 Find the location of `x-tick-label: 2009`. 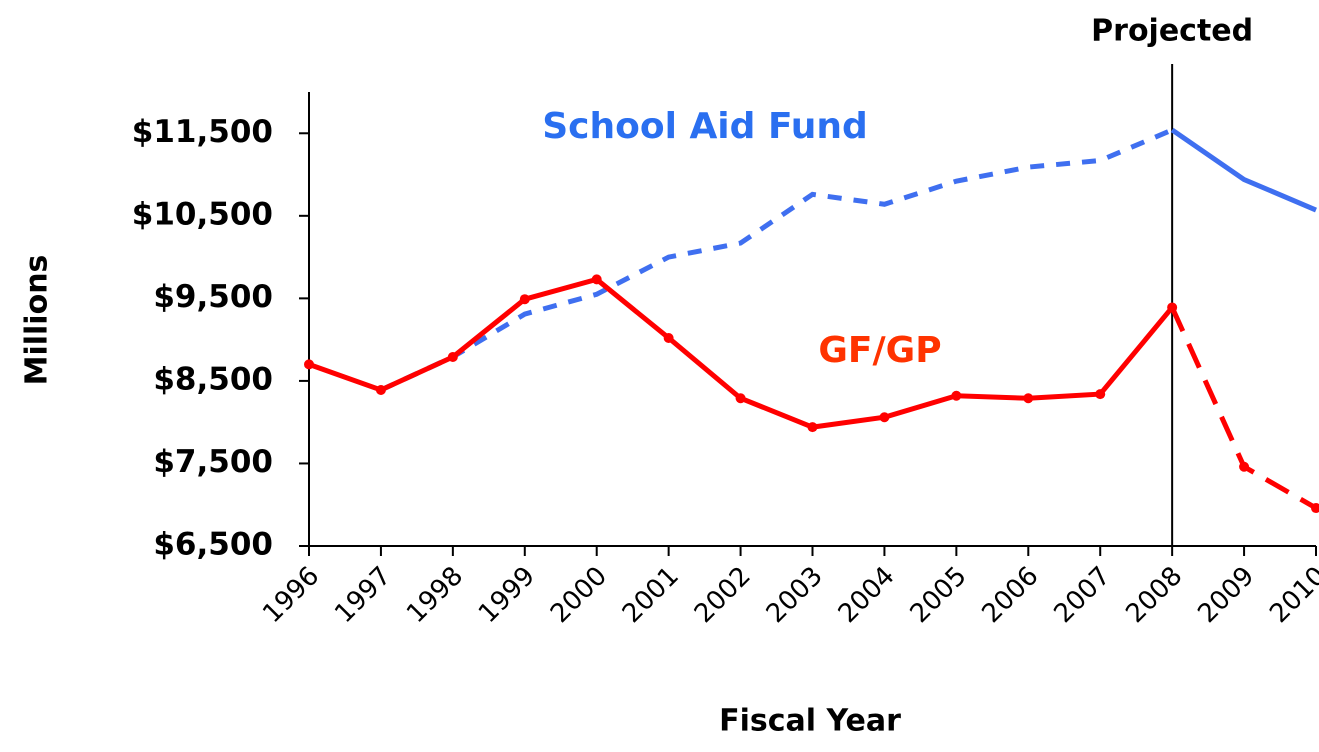

x-tick-label: 2009 is located at coordinates (1226, 595).